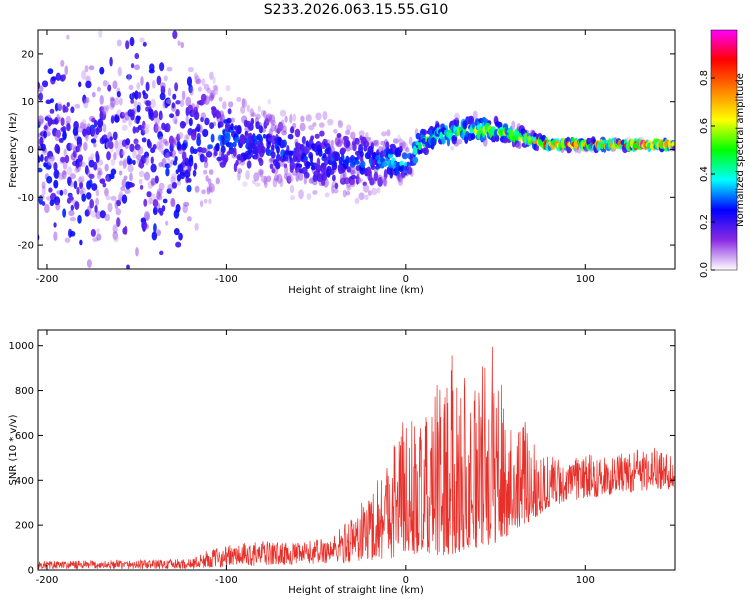  What do you see at coordinates (24, 436) in the screenshot?
I see `snr-y-tick-label: 600` at bounding box center [24, 436].